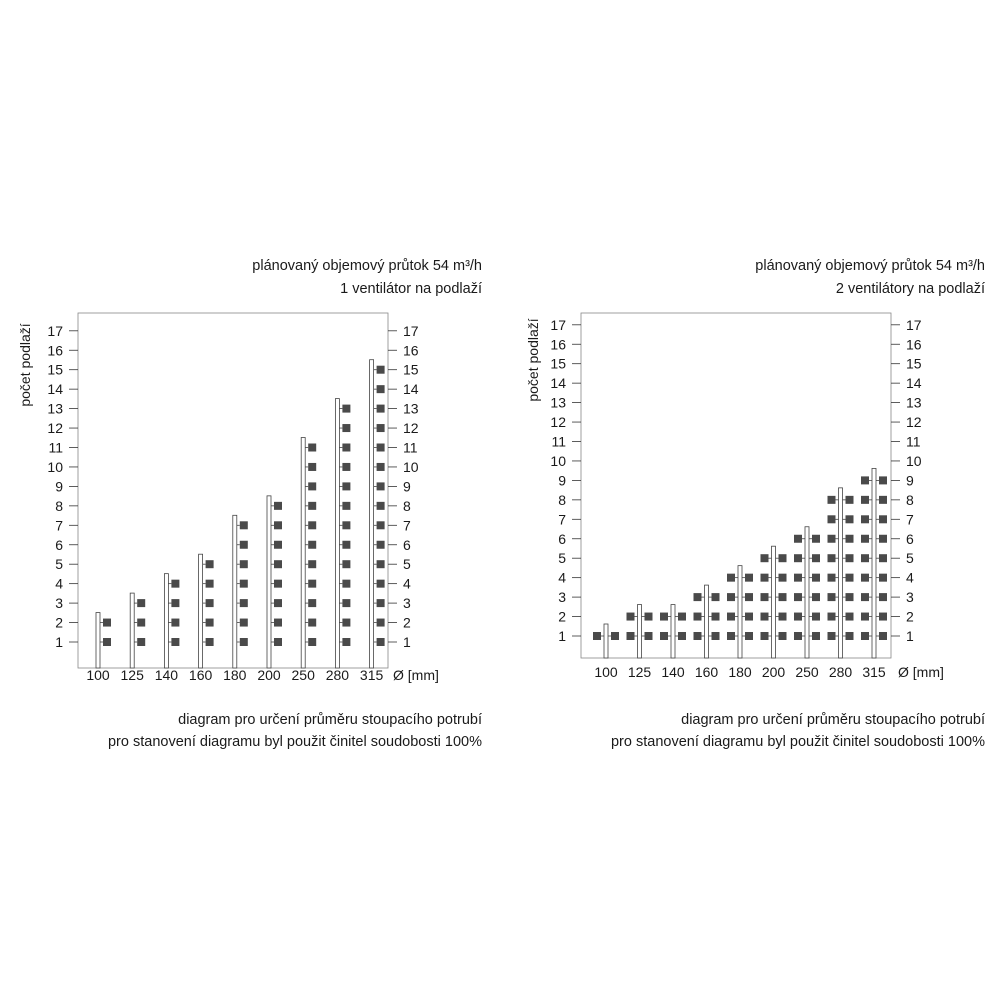 This screenshot has width=1000, height=1000. I want to click on right-x-tick-label: 125, so click(640, 672).